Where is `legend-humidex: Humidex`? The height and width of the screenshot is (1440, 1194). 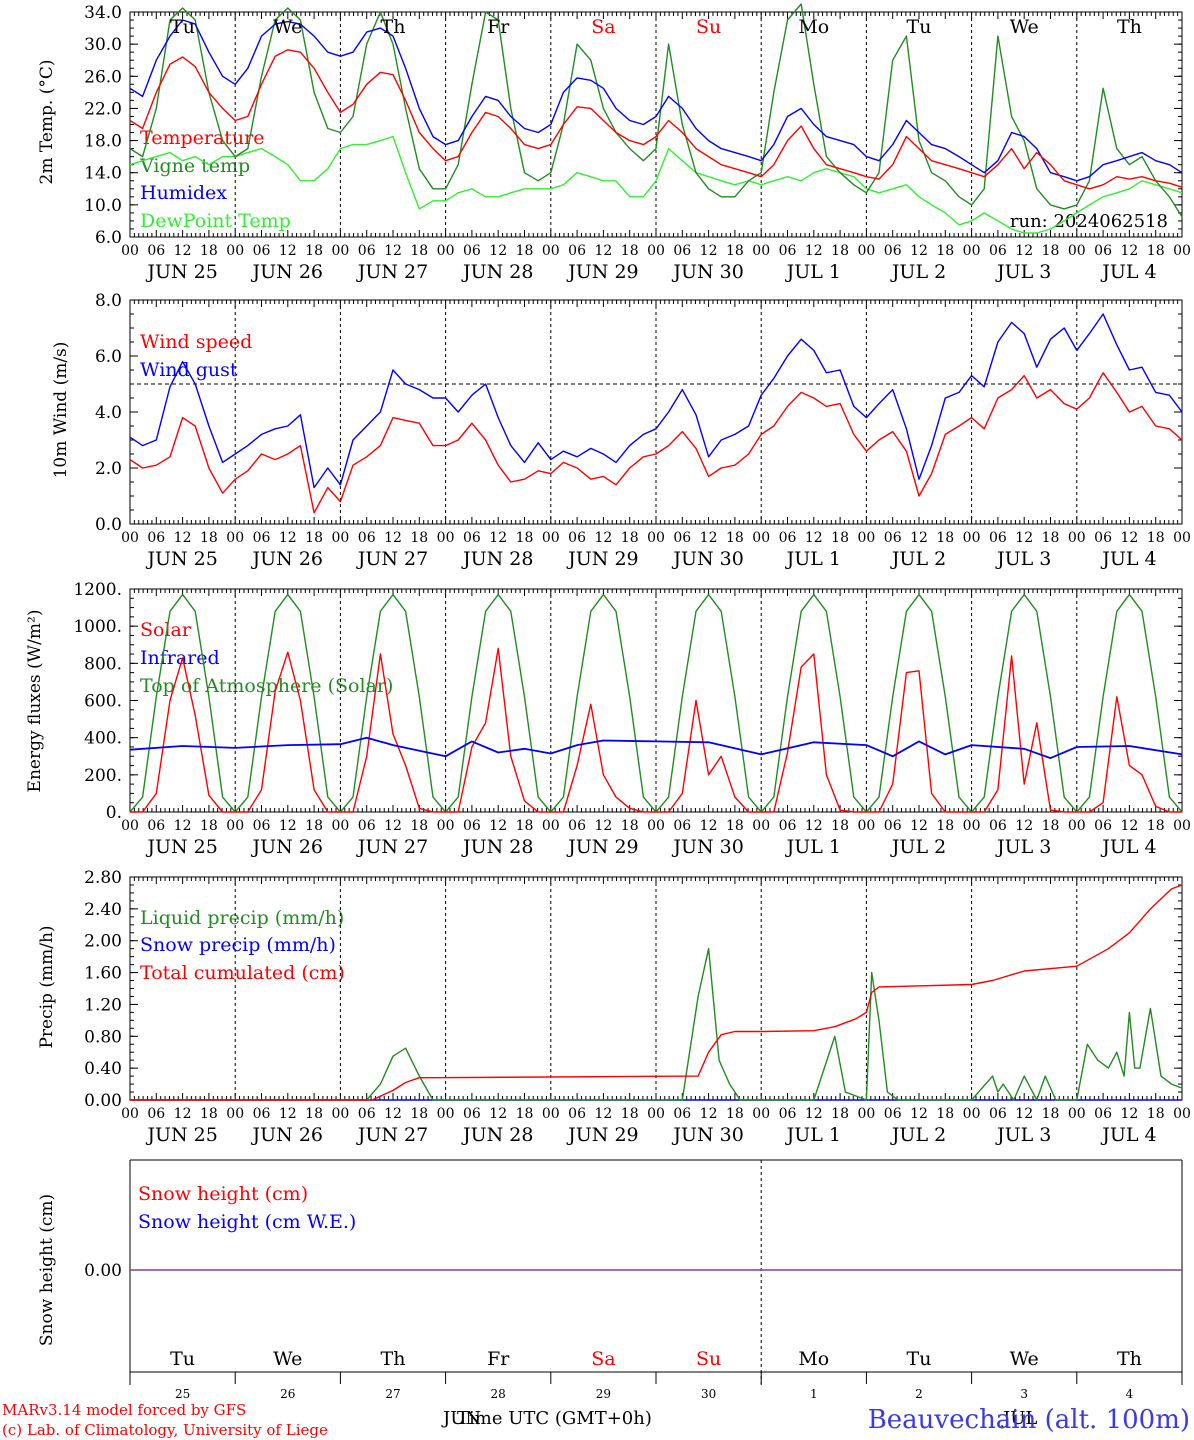
legend-humidex: Humidex is located at coordinates (183, 193).